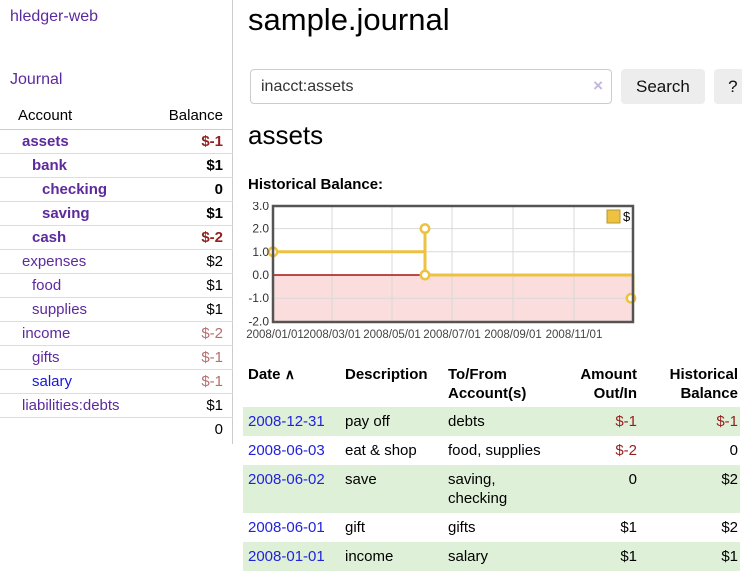 The height and width of the screenshot is (582, 742). I want to click on account-link: checking, so click(75, 189).